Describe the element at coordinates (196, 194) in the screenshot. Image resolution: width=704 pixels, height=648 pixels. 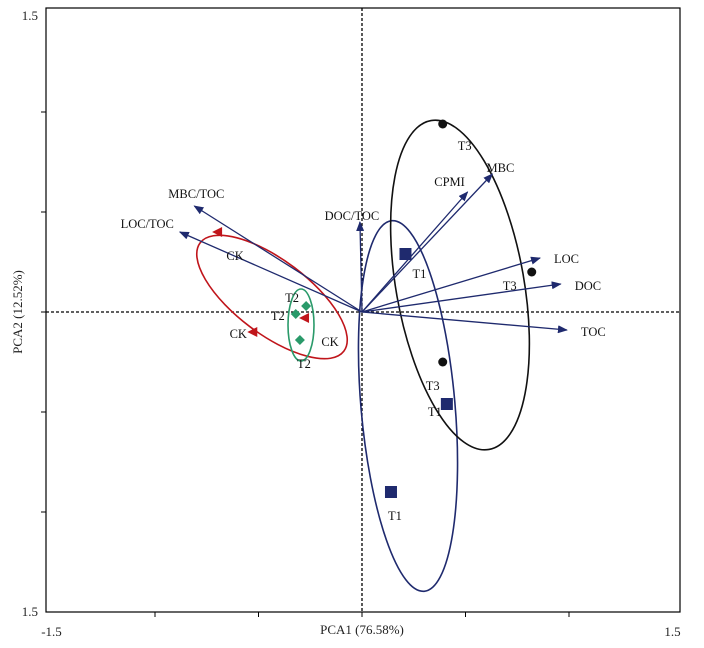
I see `vector-label: MBC/TOC` at that location.